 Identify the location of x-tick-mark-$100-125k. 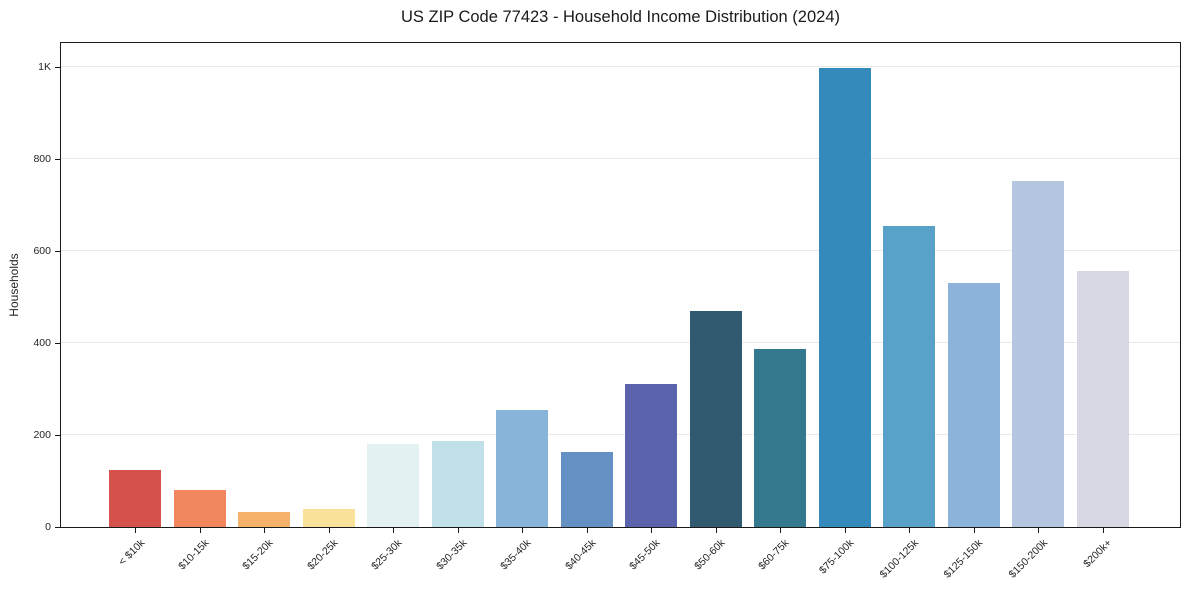
(910, 530).